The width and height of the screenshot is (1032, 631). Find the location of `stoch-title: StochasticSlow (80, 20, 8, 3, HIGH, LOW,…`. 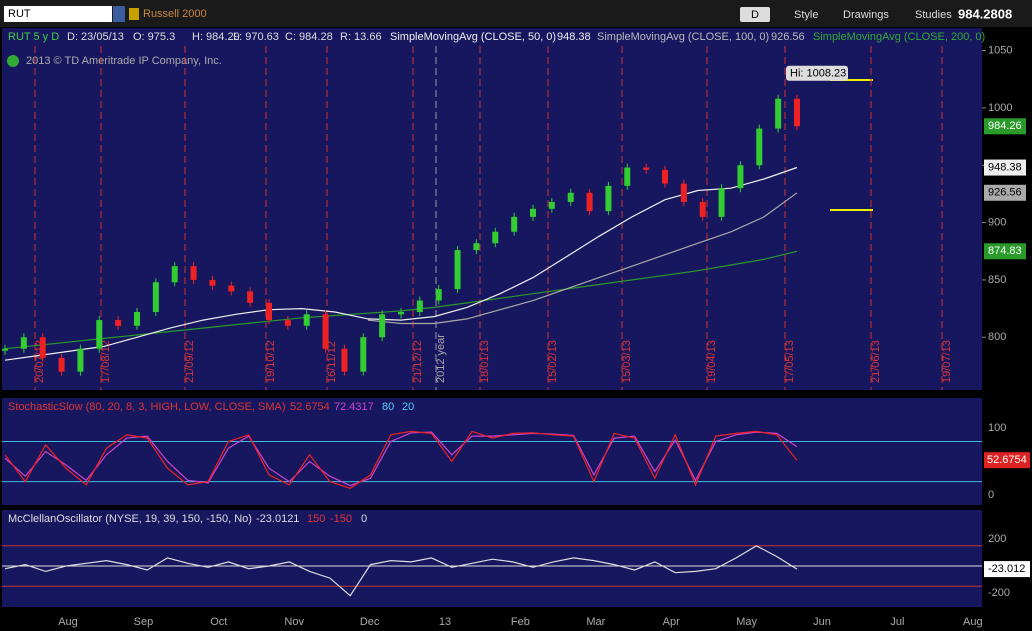

stoch-title: StochasticSlow (80, 20, 8, 3, HIGH, LOW,… is located at coordinates (147, 407).